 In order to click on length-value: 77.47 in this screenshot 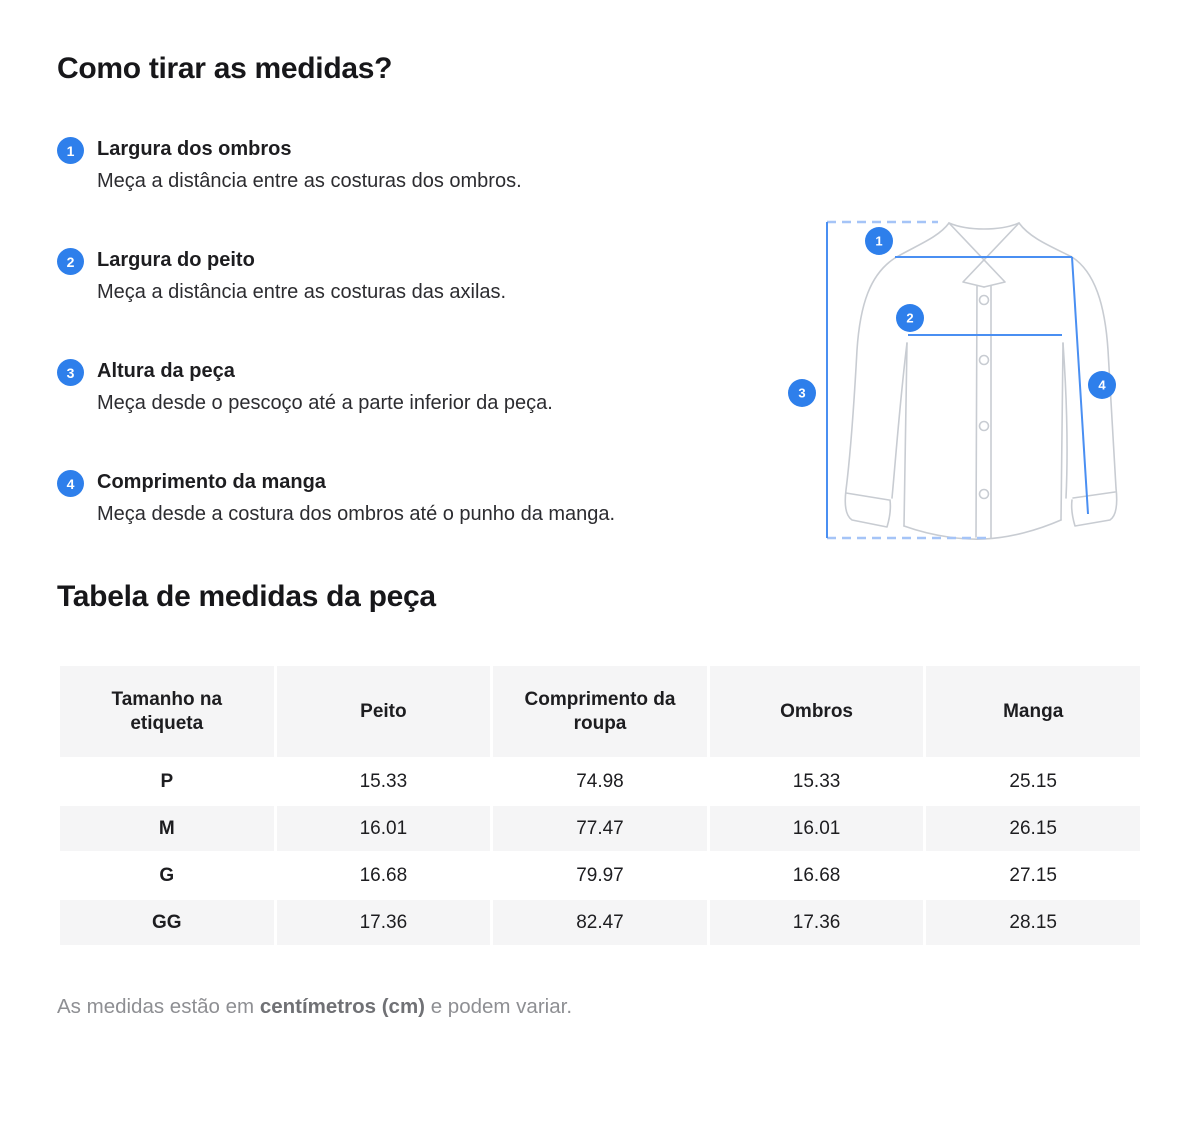, I will do `click(600, 828)`.